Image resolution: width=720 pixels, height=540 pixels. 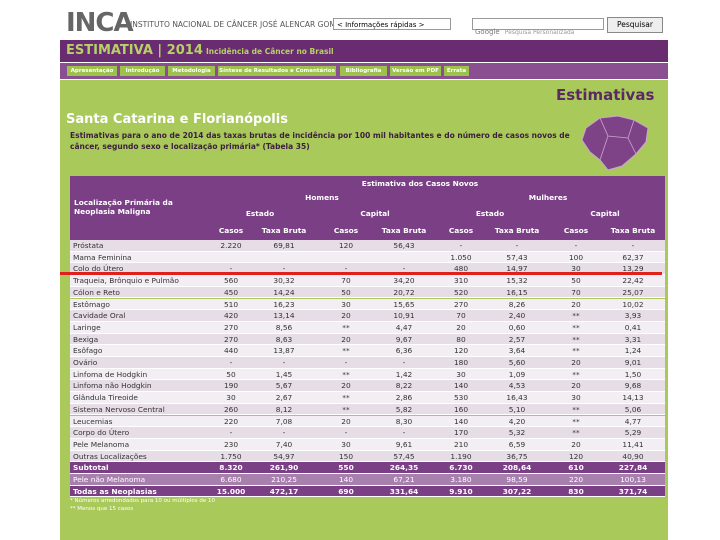 I want to click on cell: 100,13, so click(x=633, y=479).